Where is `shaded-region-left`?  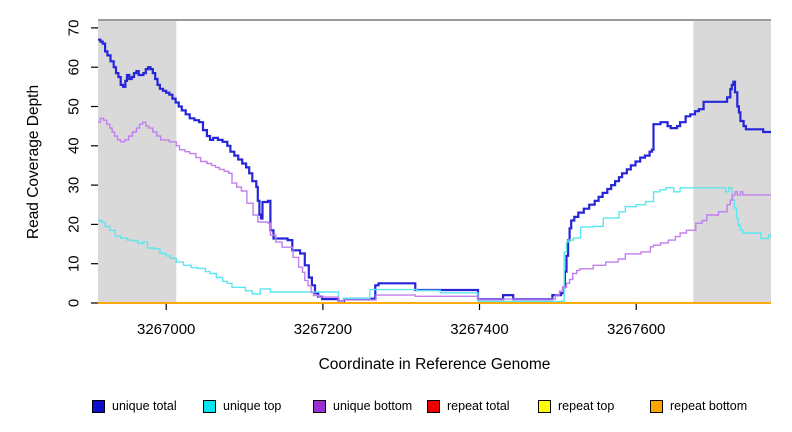 shaded-region-left is located at coordinates (137, 162).